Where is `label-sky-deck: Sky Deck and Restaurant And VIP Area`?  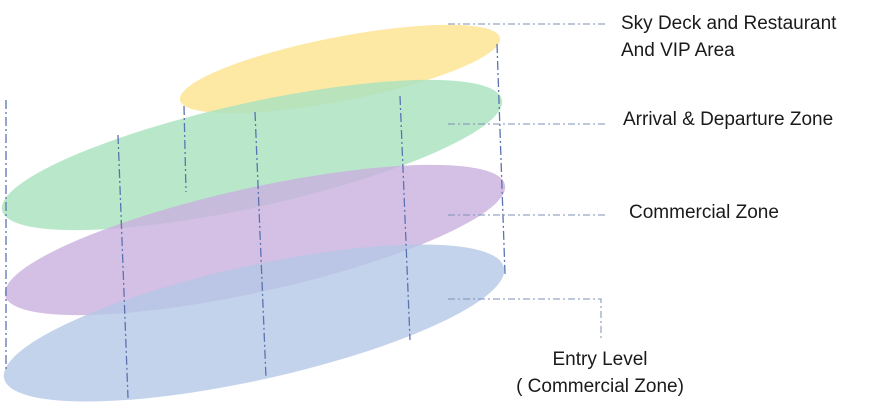 label-sky-deck: Sky Deck and Restaurant And VIP Area is located at coordinates (728, 37).